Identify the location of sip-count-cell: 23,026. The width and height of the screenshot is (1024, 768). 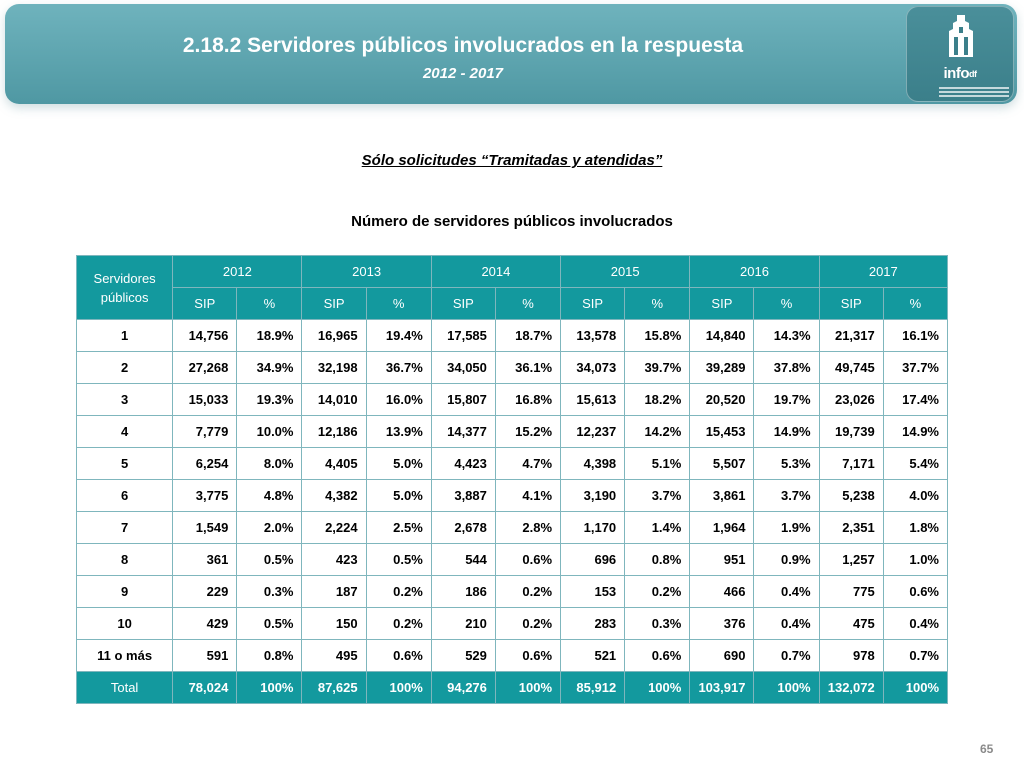
(851, 399).